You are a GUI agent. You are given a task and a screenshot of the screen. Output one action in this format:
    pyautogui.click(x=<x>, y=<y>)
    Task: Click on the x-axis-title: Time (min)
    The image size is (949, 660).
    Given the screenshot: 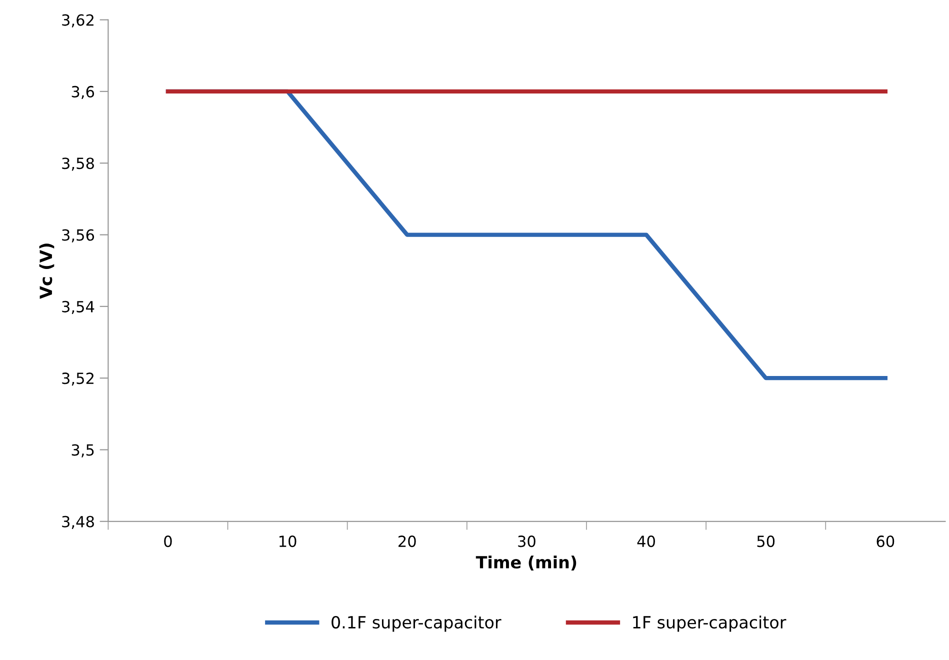 What is the action you would take?
    pyautogui.click(x=526, y=563)
    